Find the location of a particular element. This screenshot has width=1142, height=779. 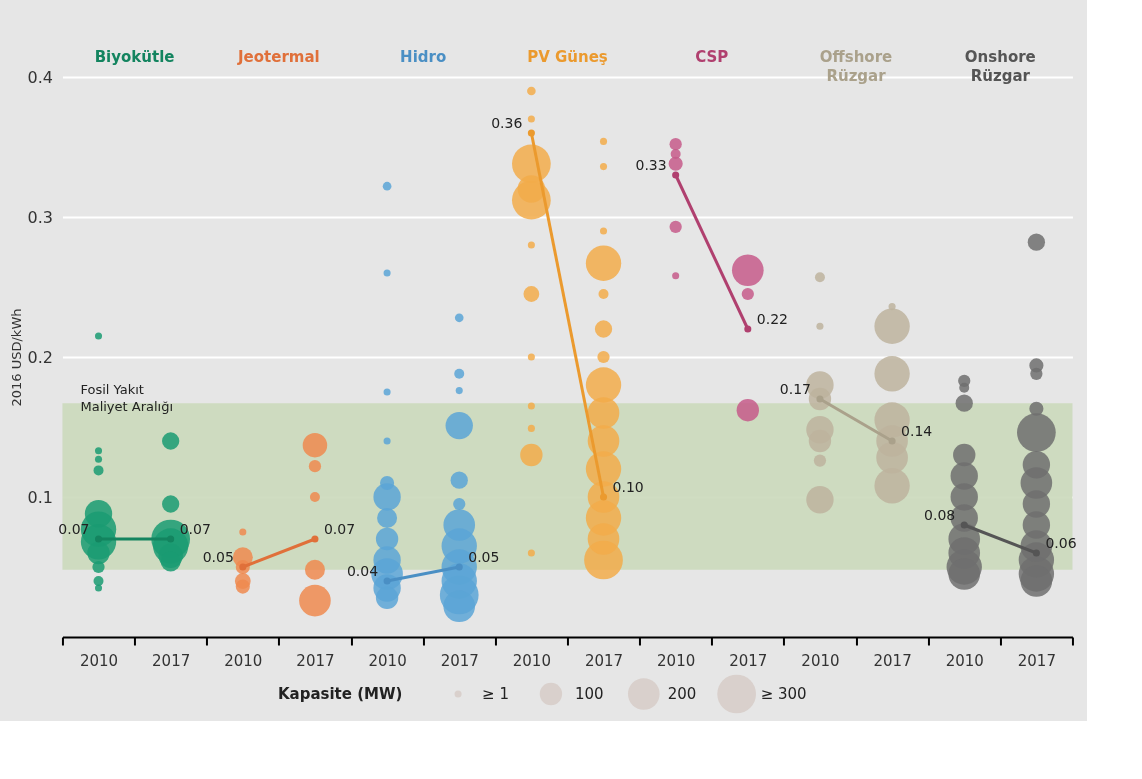

text: Biyokütle is located at coordinates (134, 57).